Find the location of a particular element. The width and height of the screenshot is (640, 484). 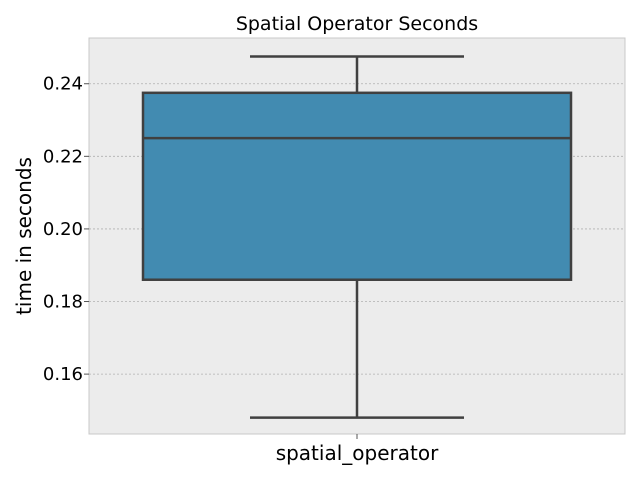

x-tick-label: spatial_operator is located at coordinates (357, 453).